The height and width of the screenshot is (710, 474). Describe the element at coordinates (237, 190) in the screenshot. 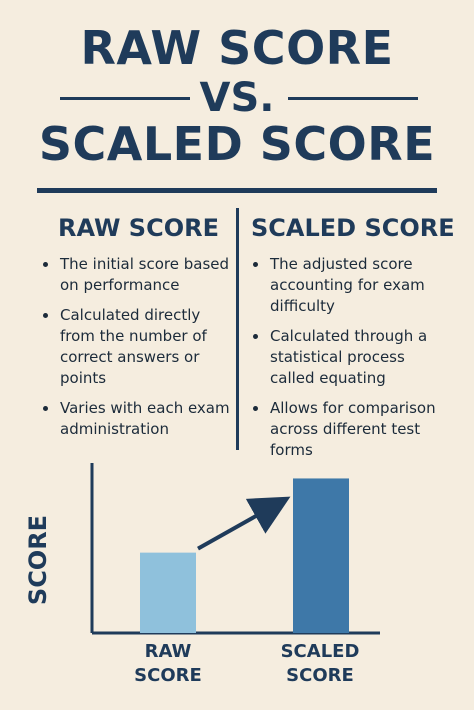

I see `header-divider` at that location.